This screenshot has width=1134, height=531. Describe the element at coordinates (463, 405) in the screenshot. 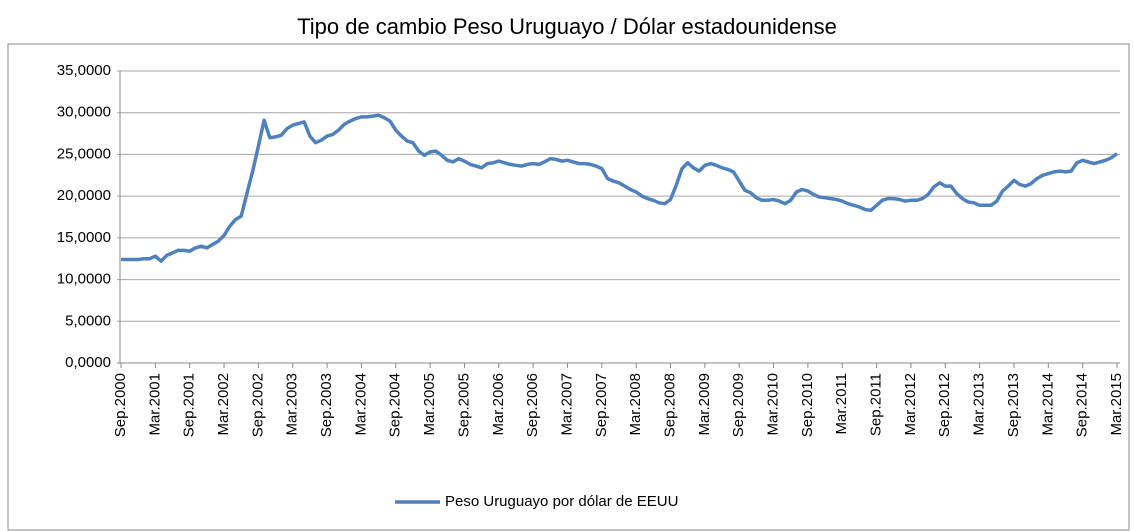

I see `x-tick-label: Sep.2005` at that location.